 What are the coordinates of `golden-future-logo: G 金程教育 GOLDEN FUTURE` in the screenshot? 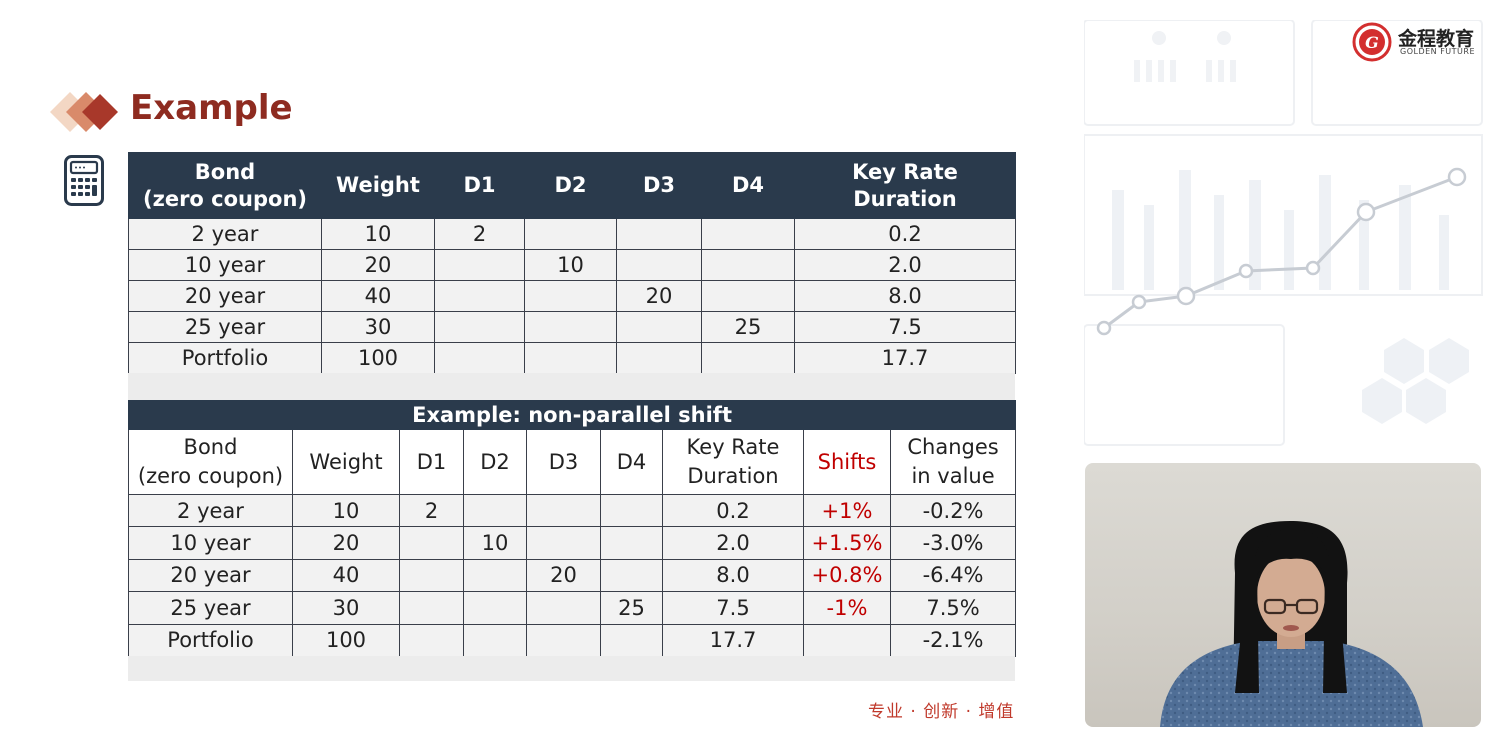 It's located at (1422, 42).